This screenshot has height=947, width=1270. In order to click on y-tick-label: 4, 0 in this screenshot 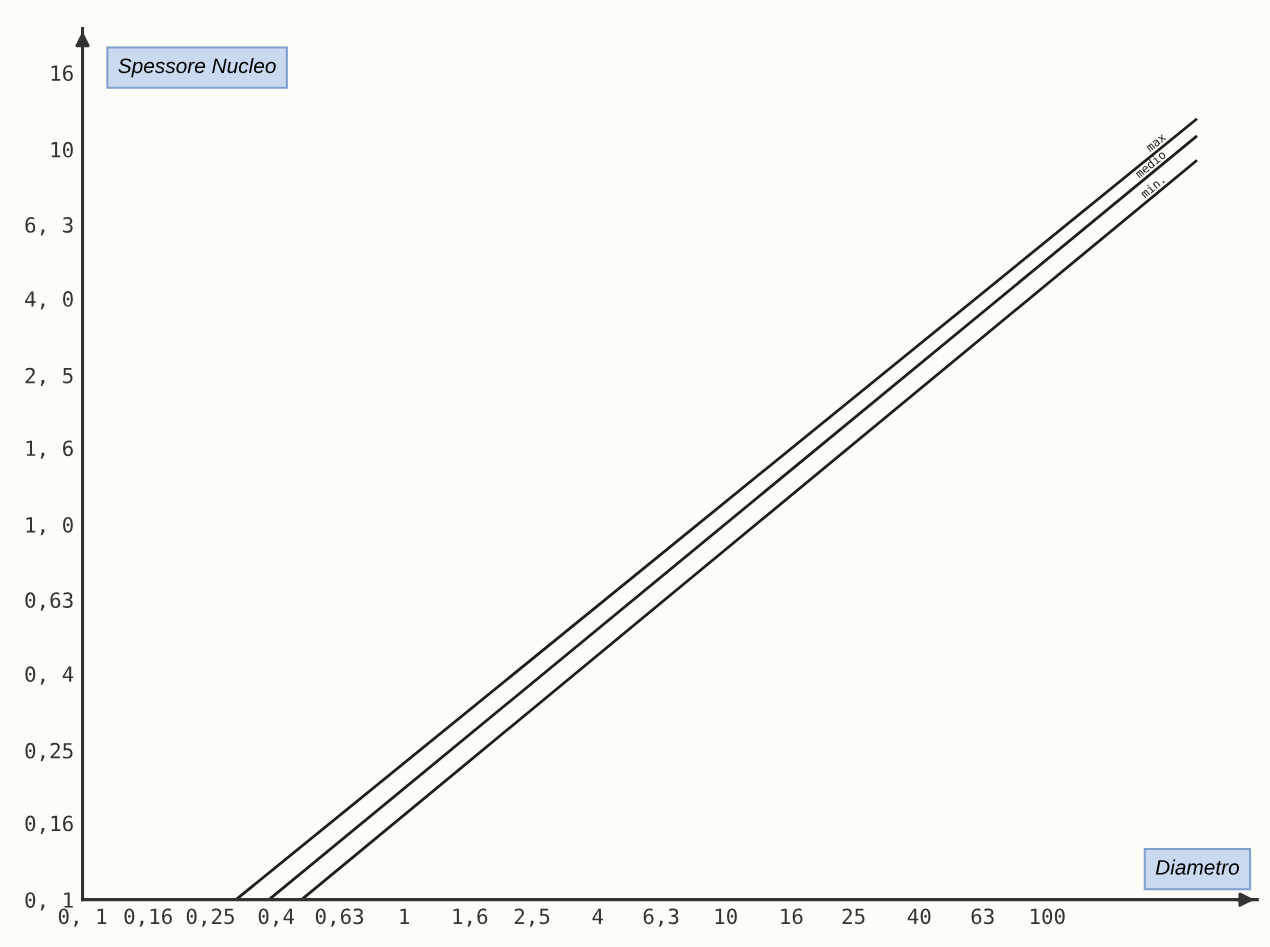, I will do `click(49, 300)`.